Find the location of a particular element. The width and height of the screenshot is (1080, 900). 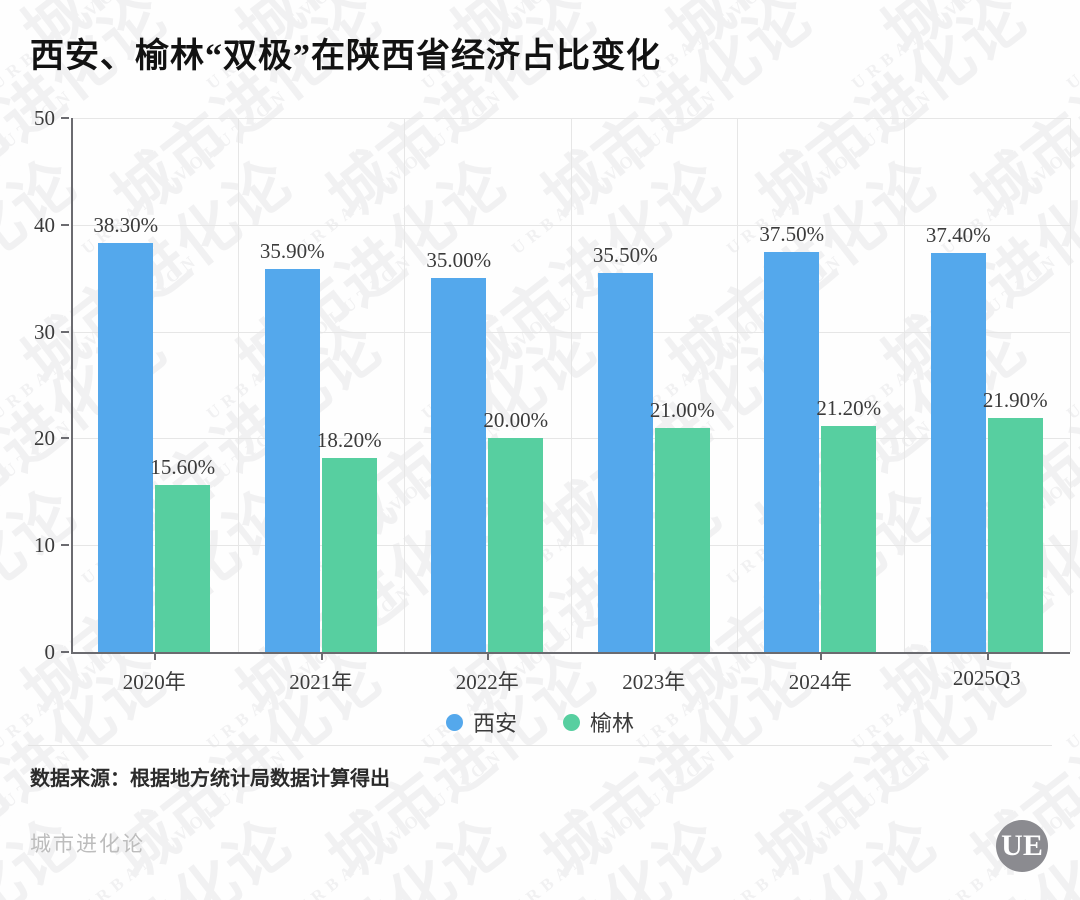

x-axis-tick-label: 2021年 is located at coordinates (321, 682).